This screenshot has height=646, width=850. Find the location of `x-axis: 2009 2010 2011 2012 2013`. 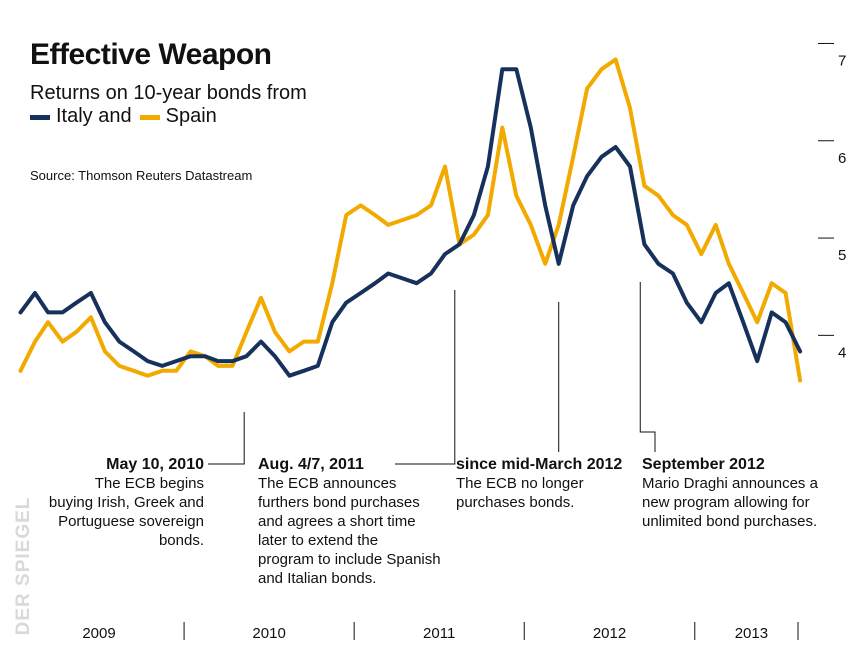

x-axis: 2009 2010 2011 2012 2013 is located at coordinates (440, 632).